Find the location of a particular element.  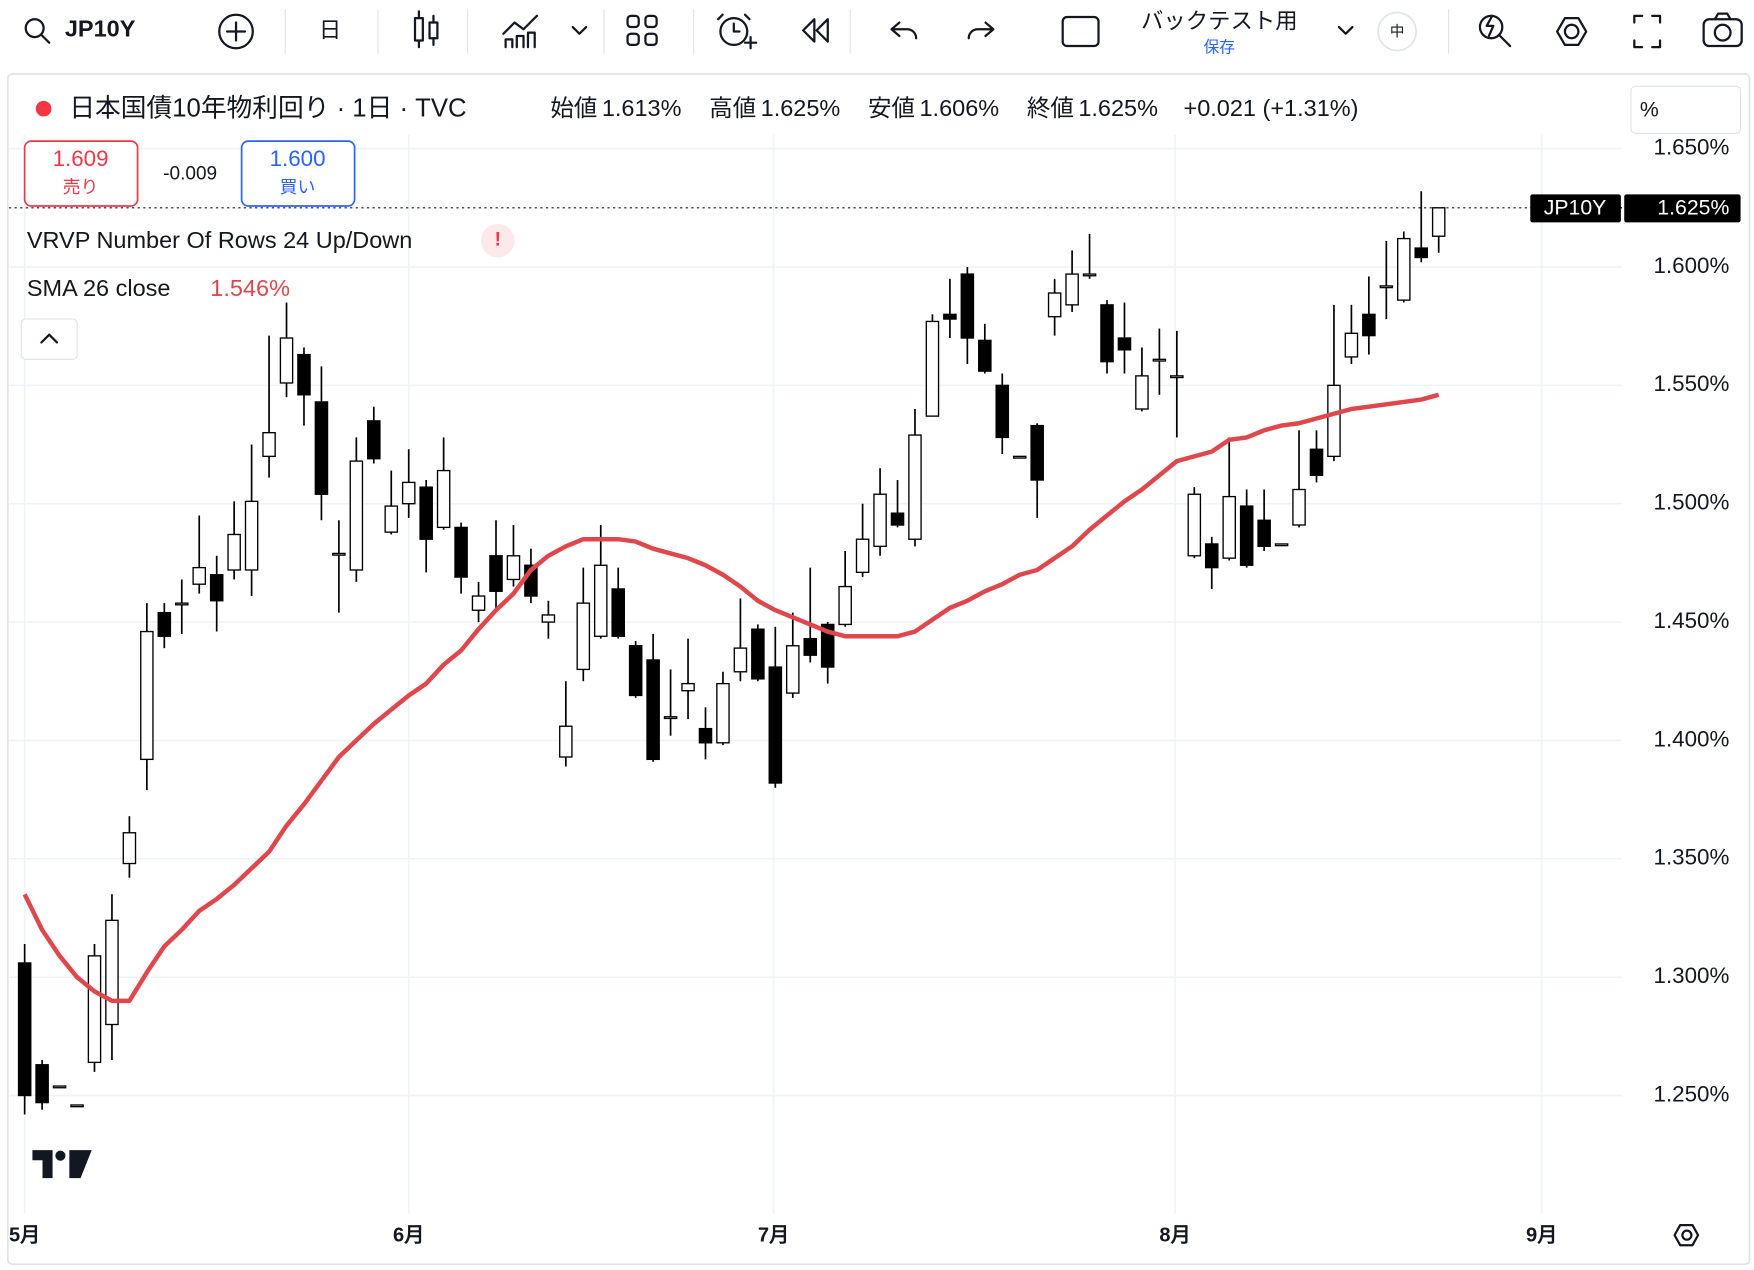

indicator-name: SMA 26 close is located at coordinates (99, 288).